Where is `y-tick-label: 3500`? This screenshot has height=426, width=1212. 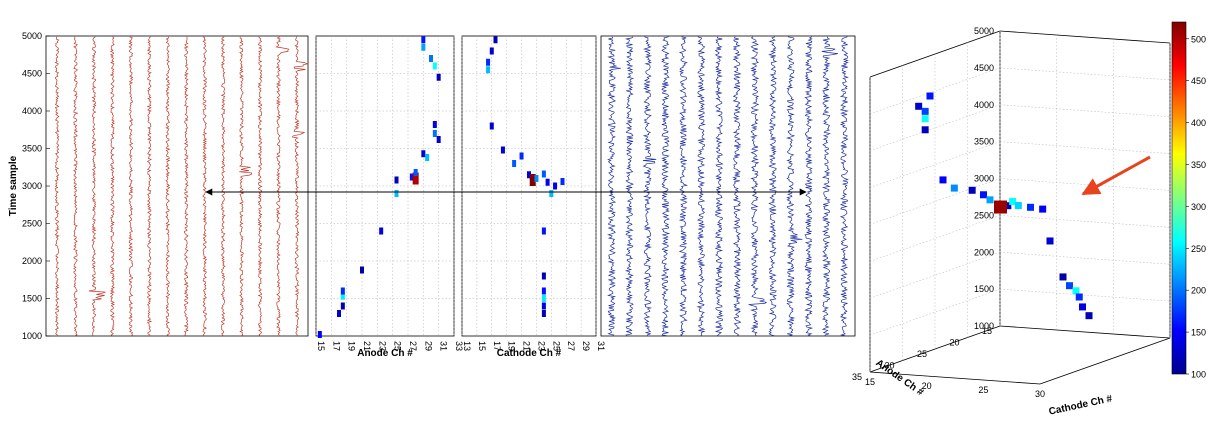
y-tick-label: 3500 is located at coordinates (32, 149).